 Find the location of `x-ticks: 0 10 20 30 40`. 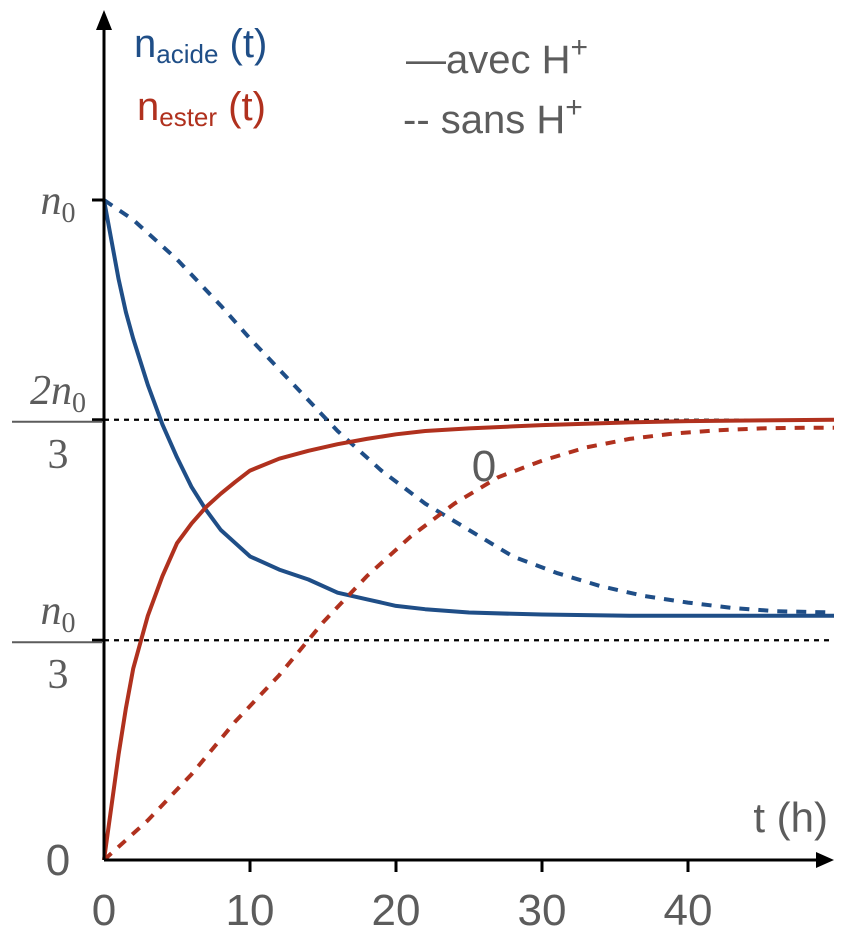

x-ticks: 0 10 20 30 40 is located at coordinates (402, 896).